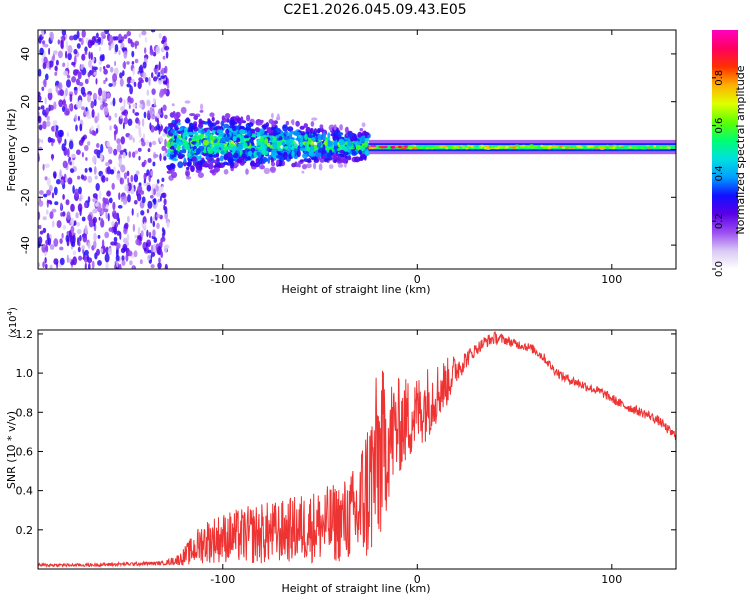 The width and height of the screenshot is (750, 600). I want to click on spectrogram-y-tick-label: 0, so click(25, 149).